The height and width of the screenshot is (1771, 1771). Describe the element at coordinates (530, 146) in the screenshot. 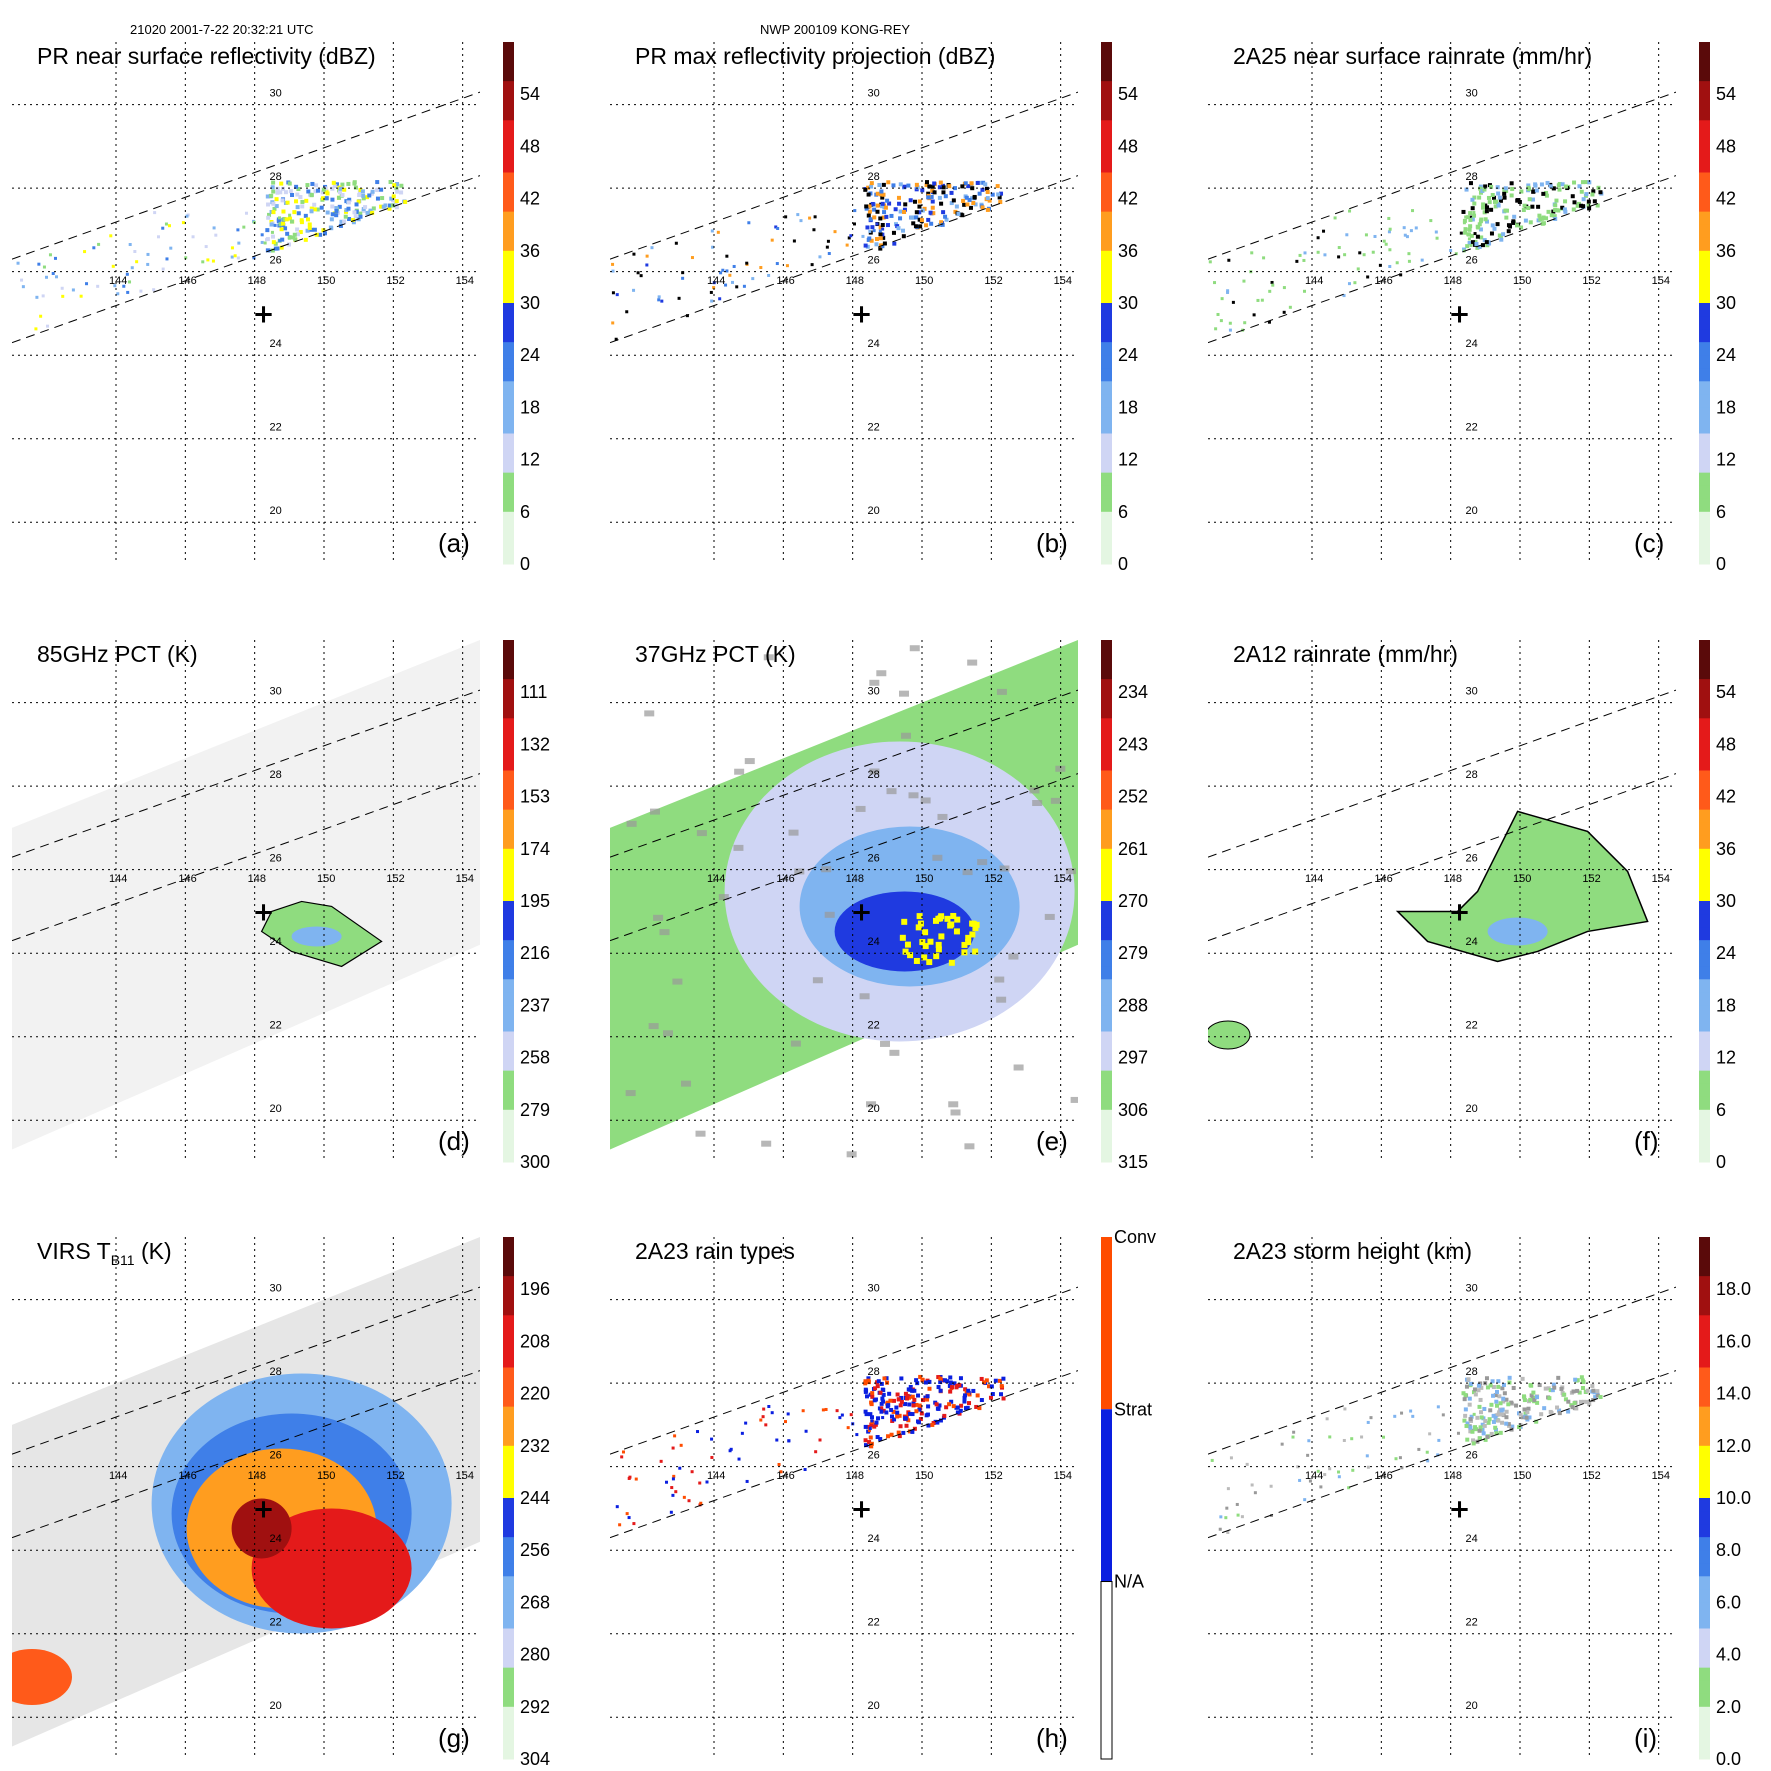

I see `colorbar-tick-label: 48` at that location.